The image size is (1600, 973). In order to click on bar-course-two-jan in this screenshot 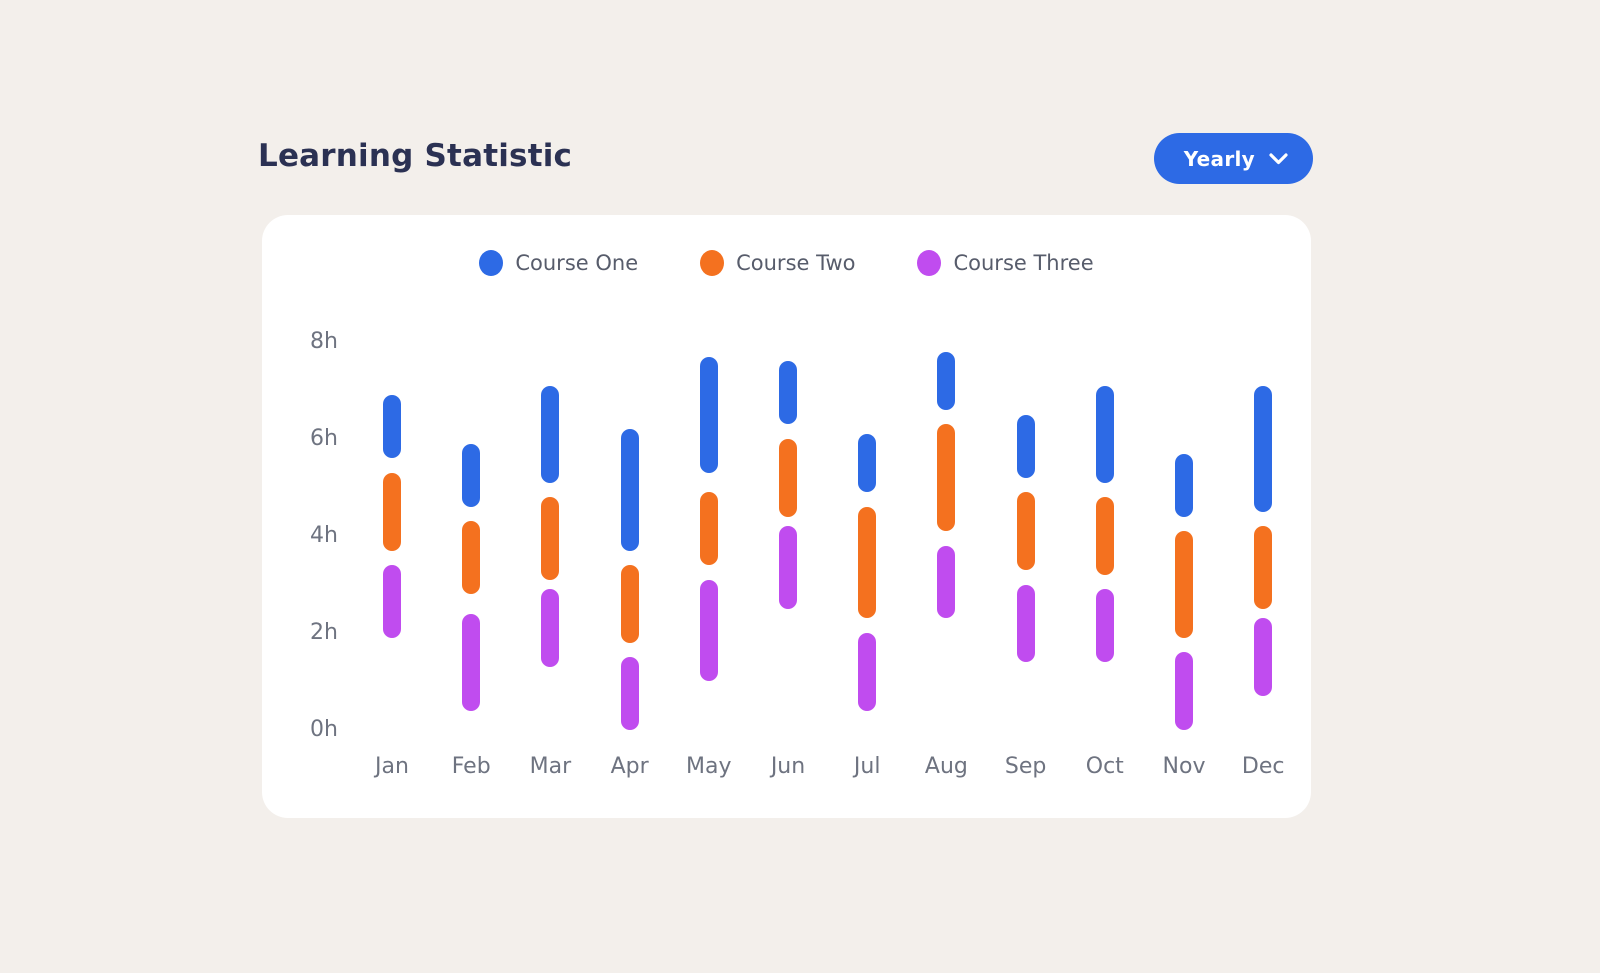, I will do `click(392, 511)`.